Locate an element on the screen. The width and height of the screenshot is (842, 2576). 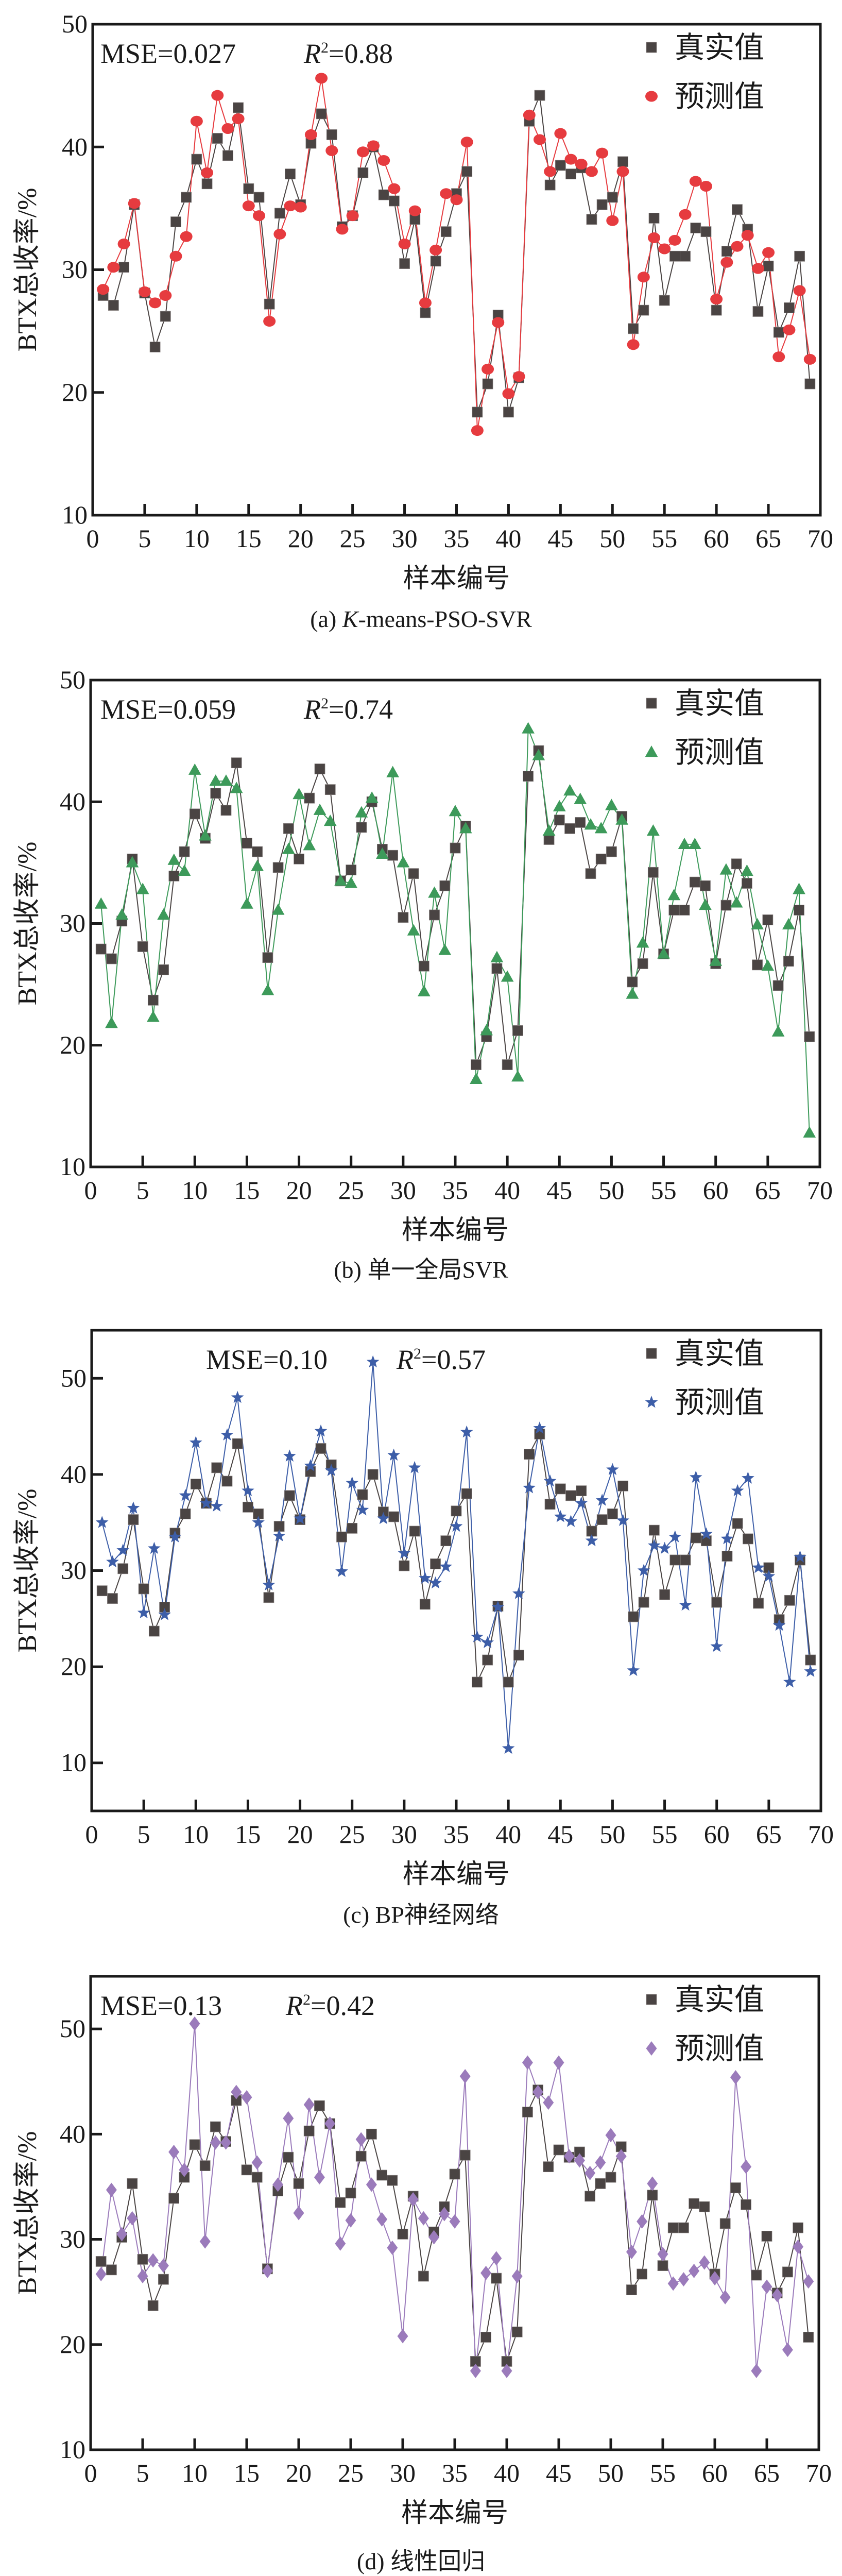
x-tick-label: 5 is located at coordinates (144, 1834).